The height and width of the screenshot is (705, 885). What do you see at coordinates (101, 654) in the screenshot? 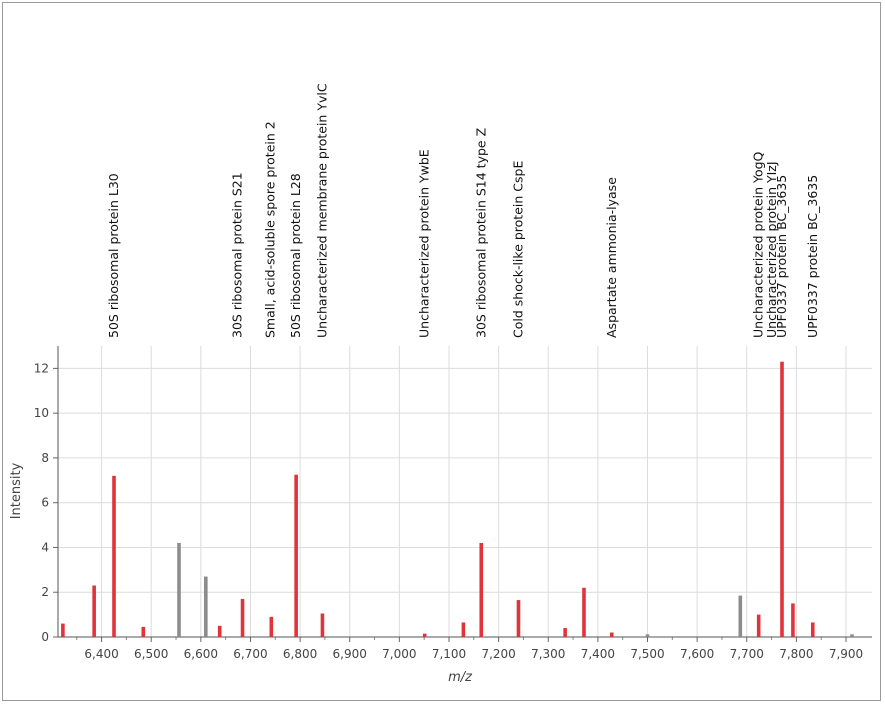
I see `x-tick-label: 6,400` at bounding box center [101, 654].